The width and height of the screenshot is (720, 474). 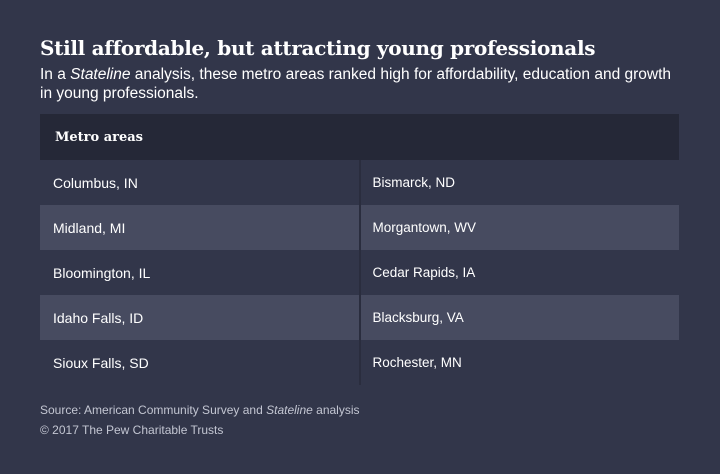 I want to click on table-cell: Sioux Falls, SD, so click(x=101, y=362).